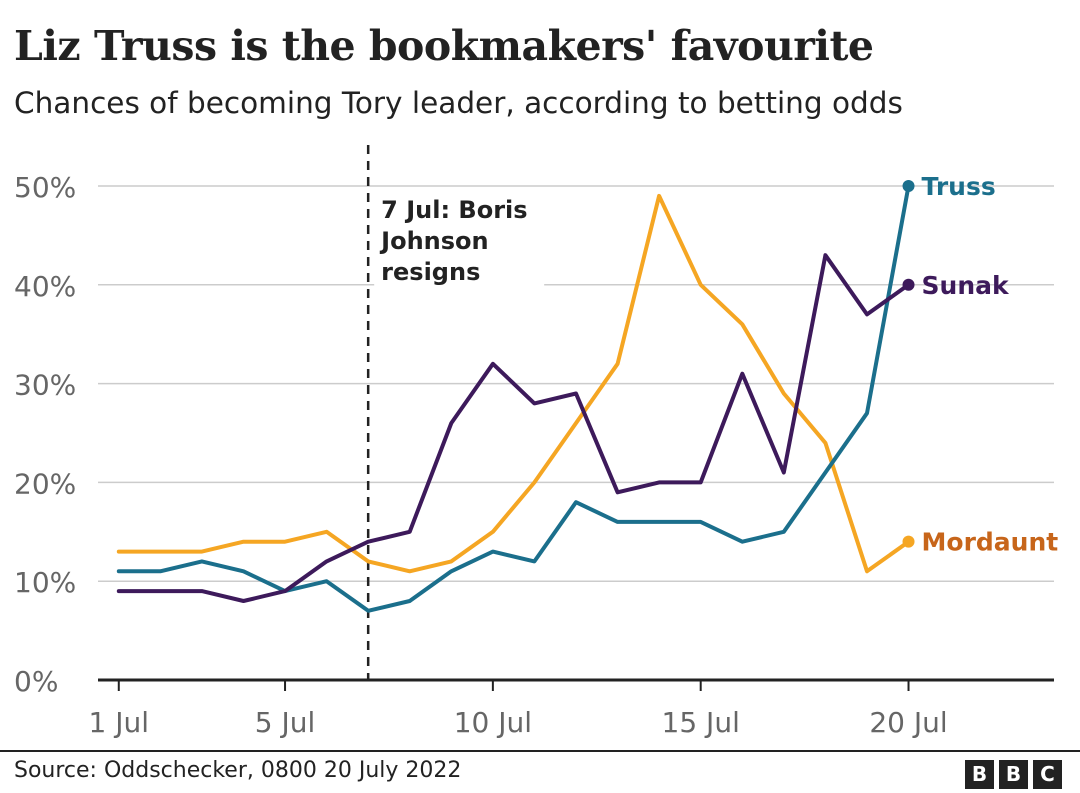  Describe the element at coordinates (444, 46) in the screenshot. I see `chart-title: Liz Truss is the bookmakers' favourite` at that location.